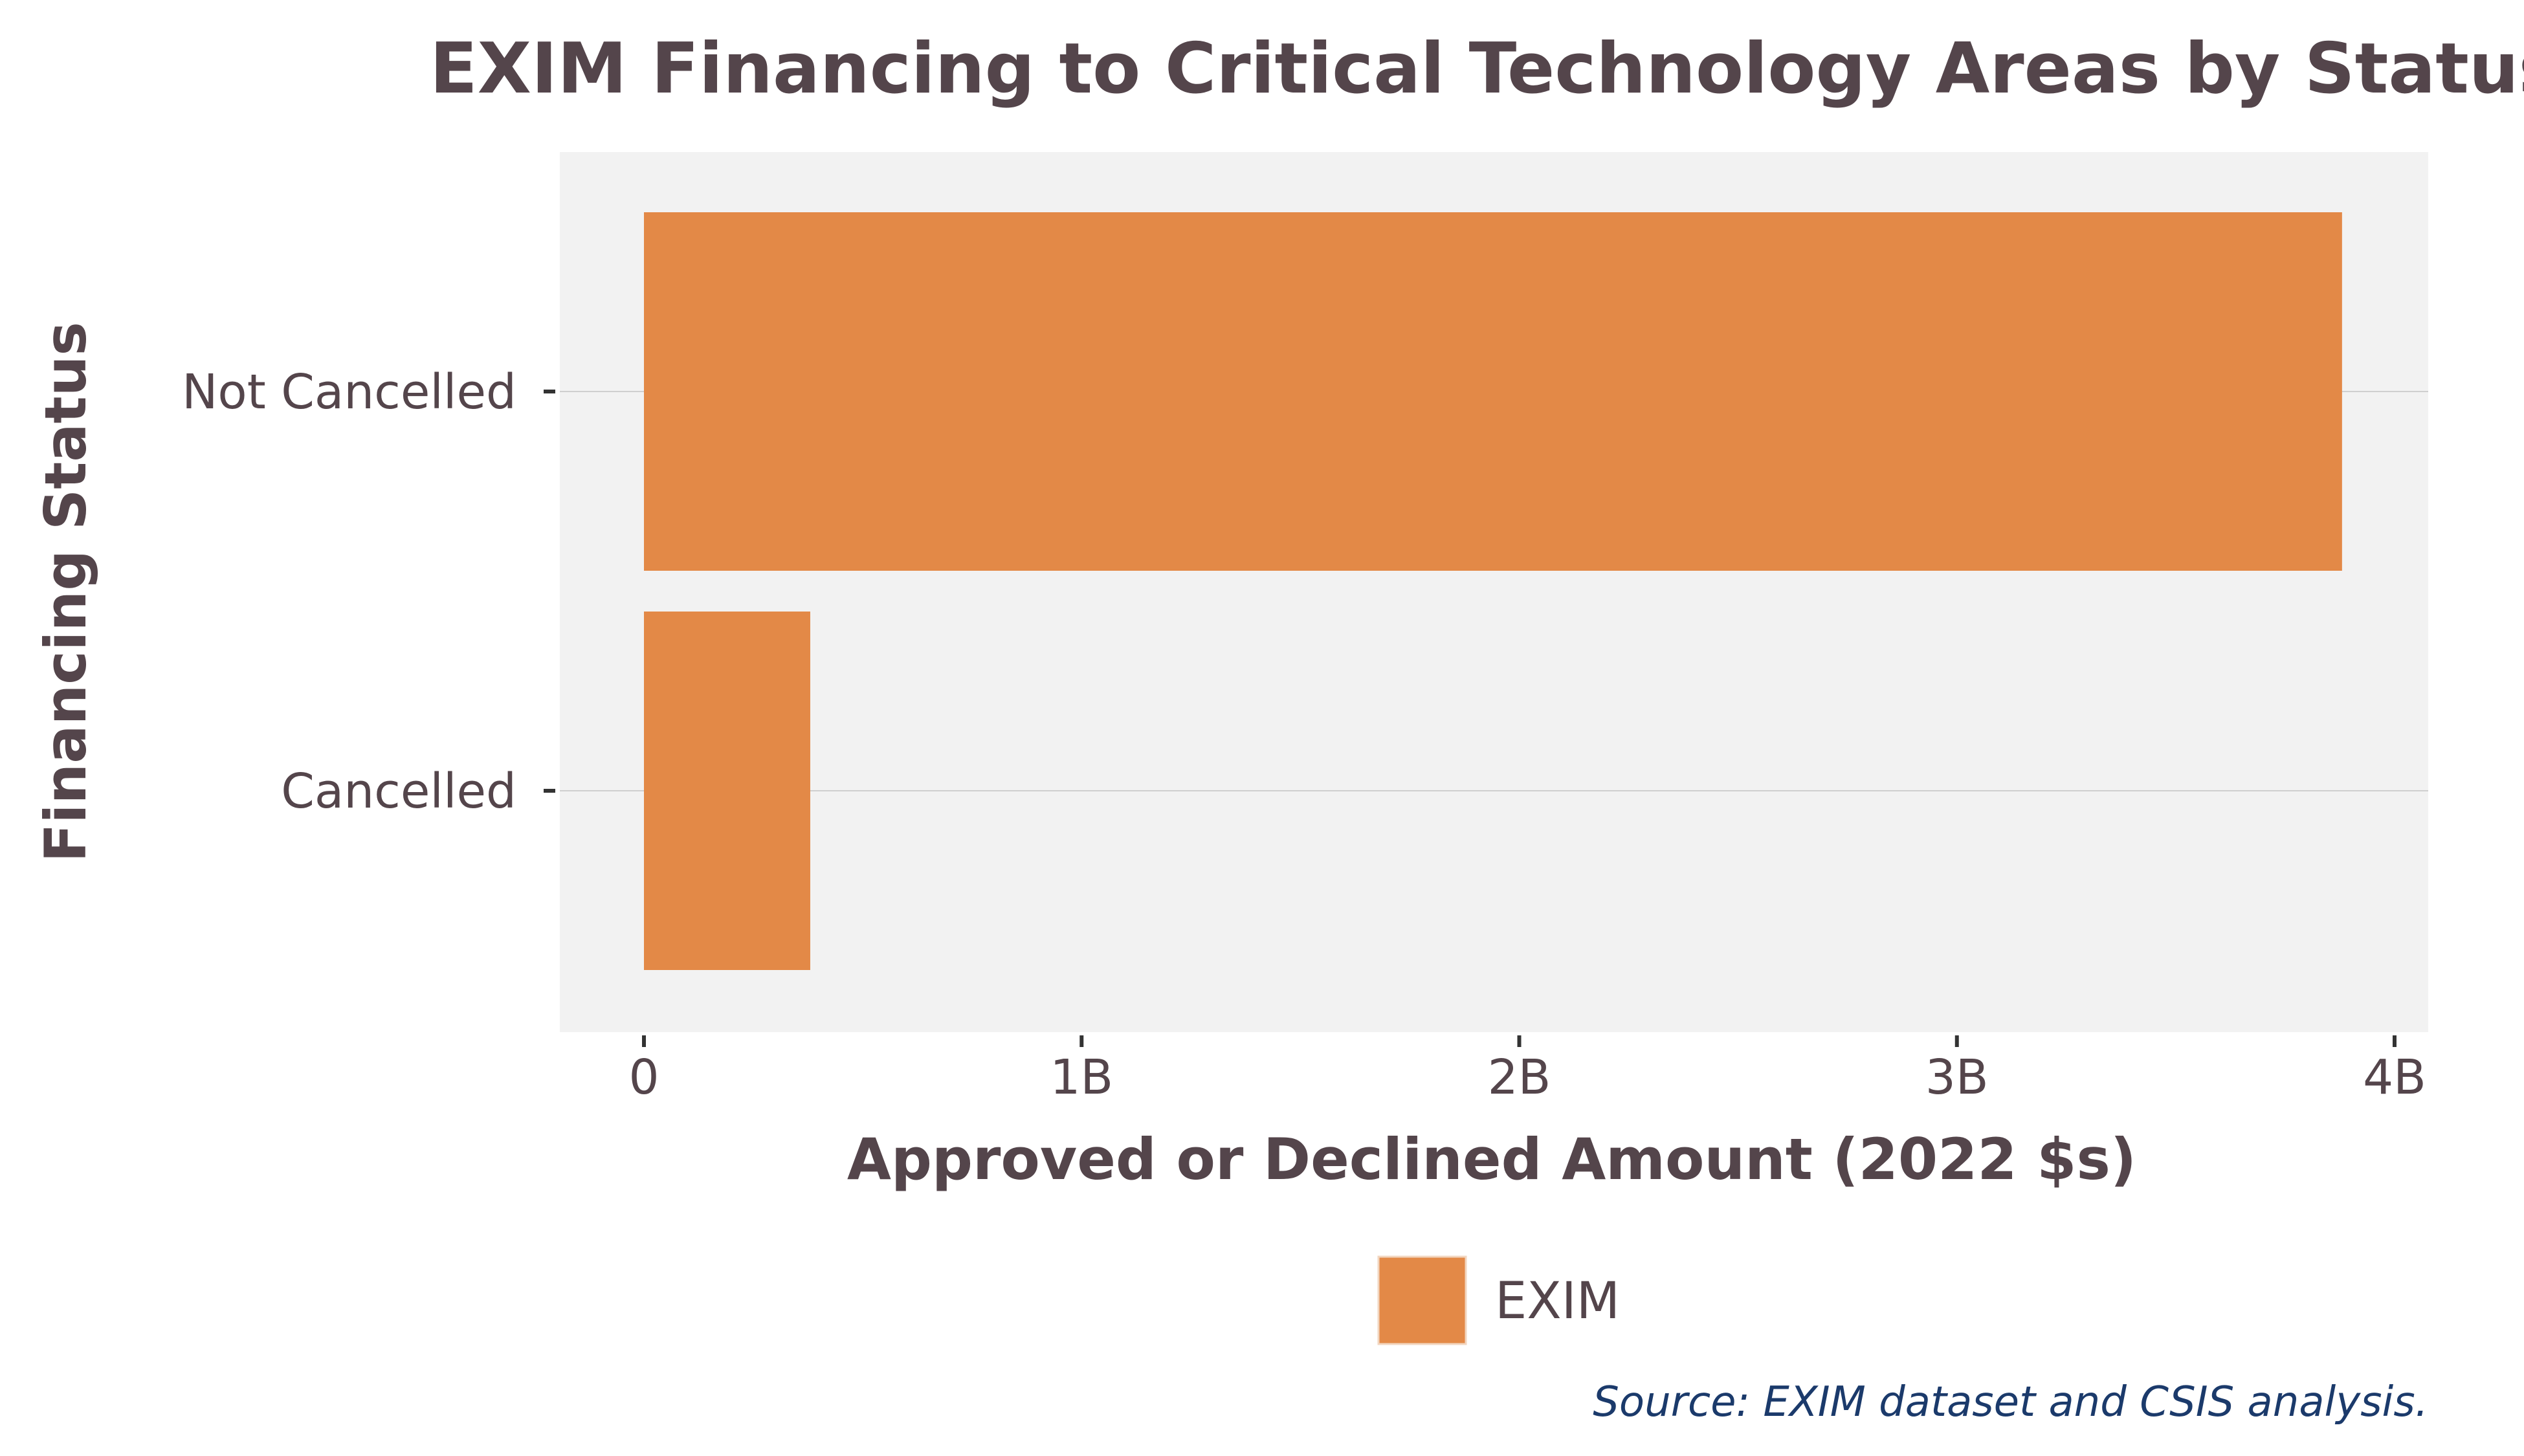 The height and width of the screenshot is (1456, 2524). Describe the element at coordinates (65, 592) in the screenshot. I see `y-axis-title: Financing Status` at that location.